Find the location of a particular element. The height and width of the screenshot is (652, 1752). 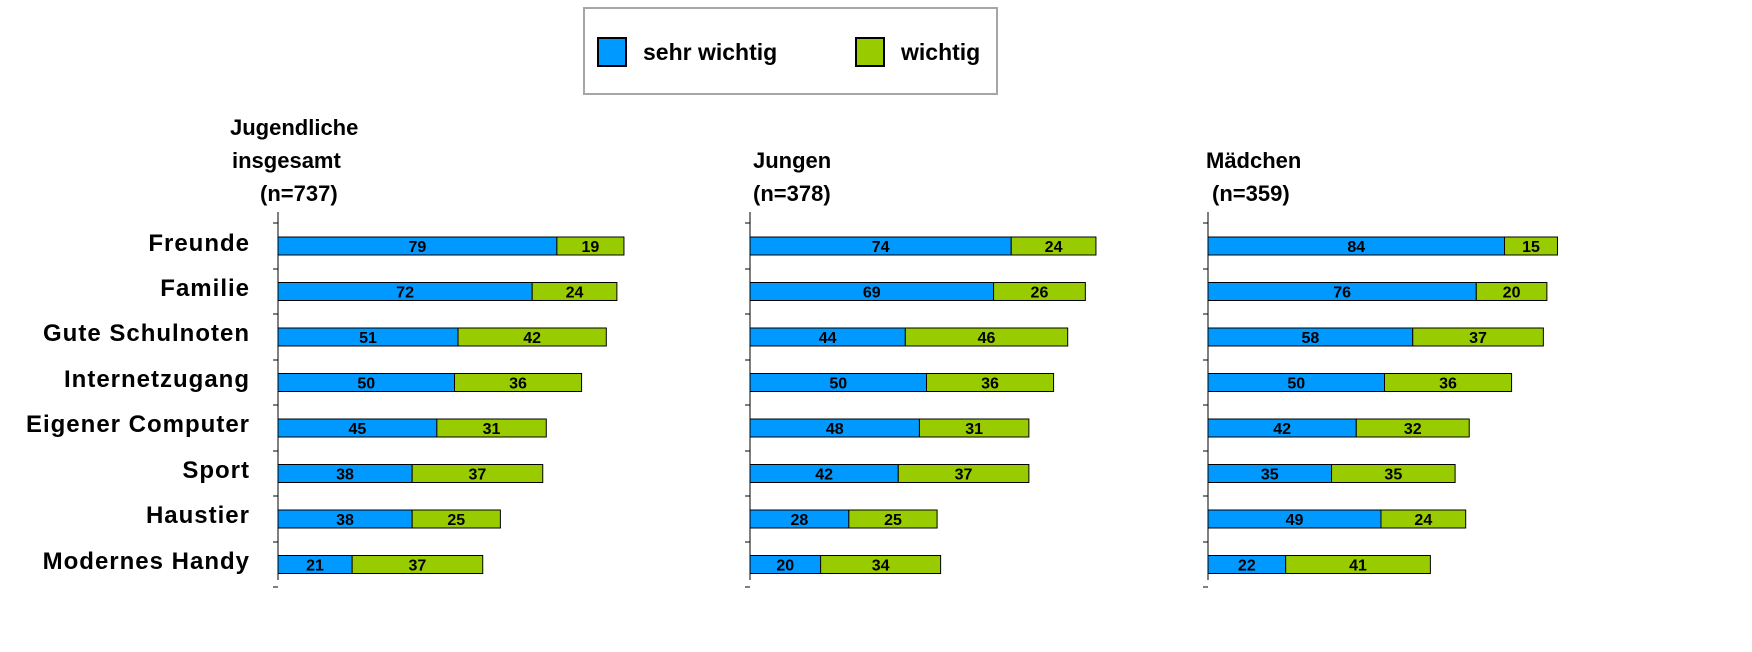

bar-value-label: 15 is located at coordinates (1531, 247).